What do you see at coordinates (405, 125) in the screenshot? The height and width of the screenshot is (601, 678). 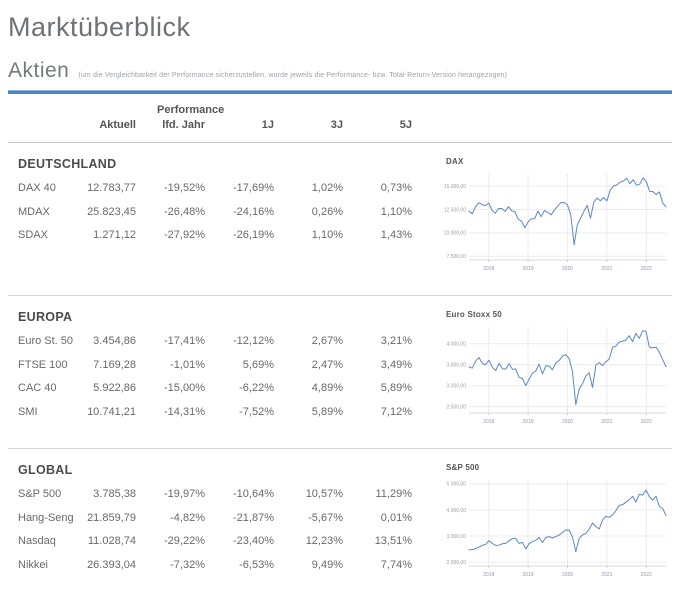 I see `column-header-5j: 5J` at bounding box center [405, 125].